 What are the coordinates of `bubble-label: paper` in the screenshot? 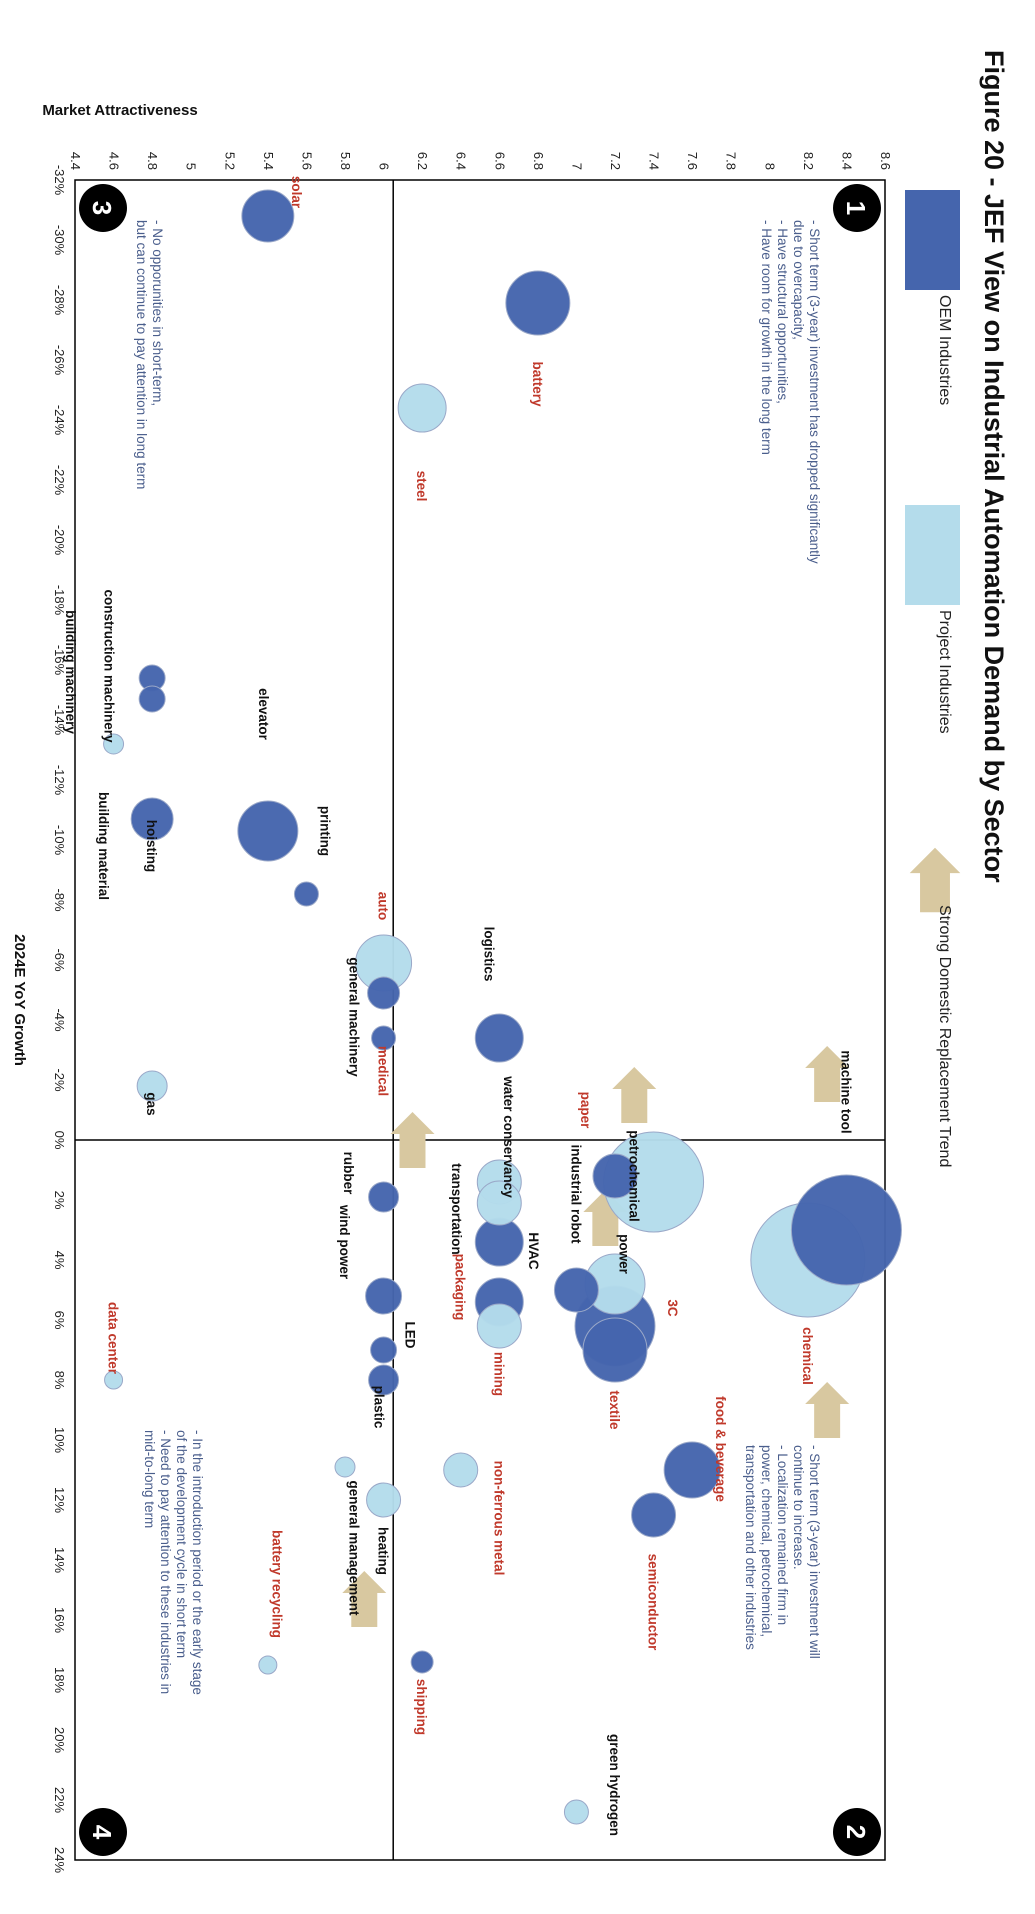 It's located at (585, 1111).